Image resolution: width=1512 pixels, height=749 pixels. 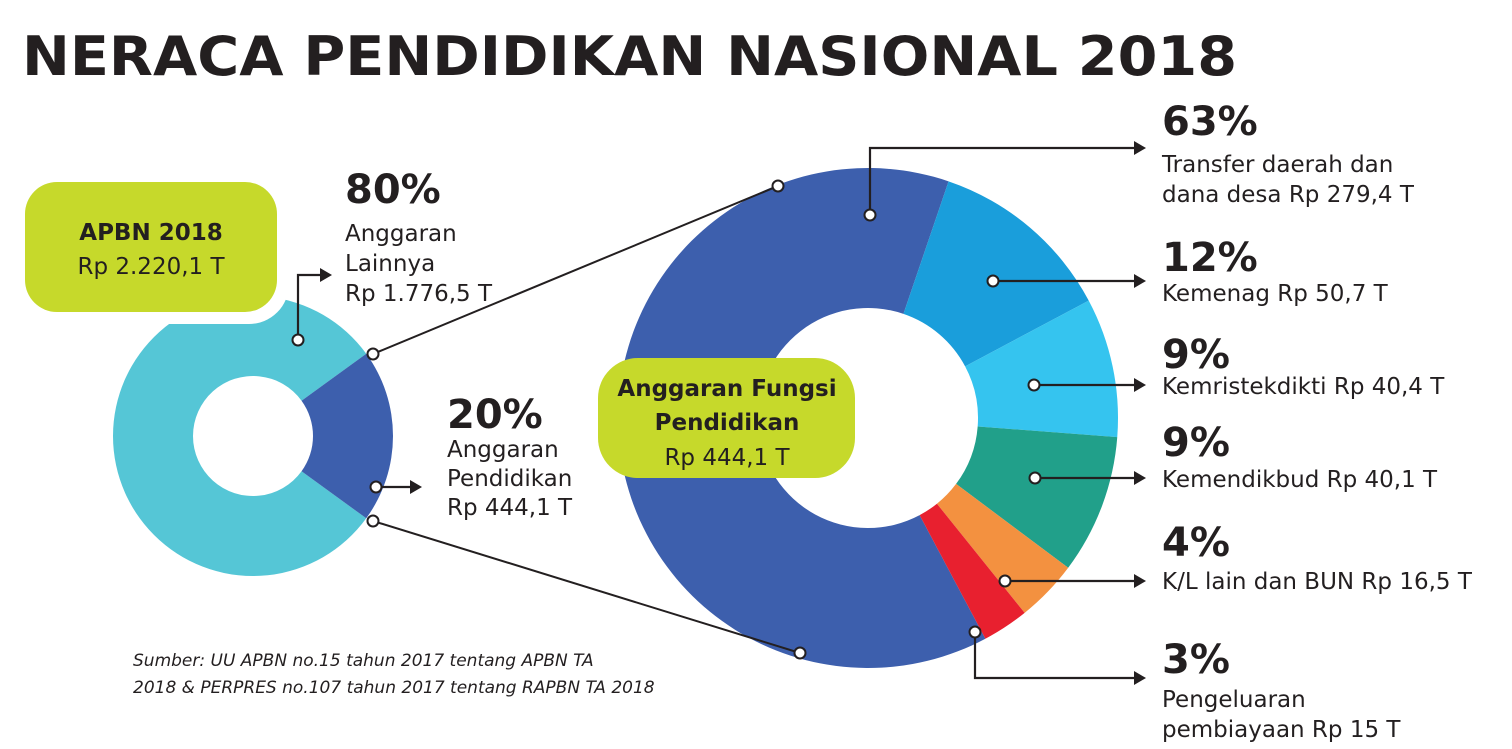 What do you see at coordinates (495, 415) in the screenshot?
I see `percent-label: 20%` at bounding box center [495, 415].